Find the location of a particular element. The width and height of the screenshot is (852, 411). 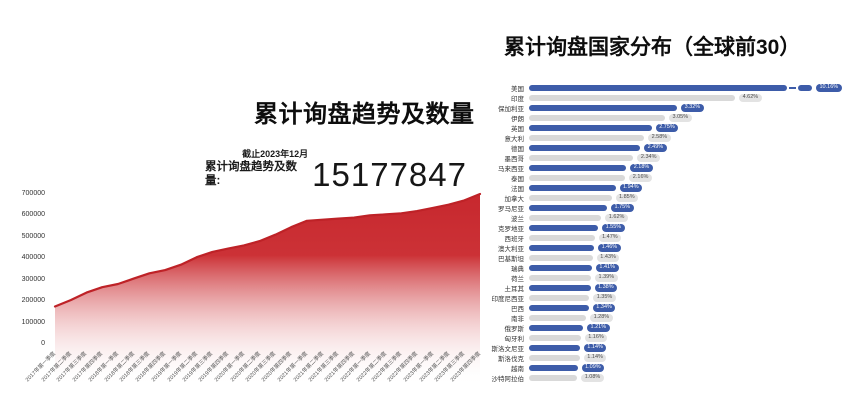

country-row: 保加利亚 3.32% is located at coordinates (656, 108).